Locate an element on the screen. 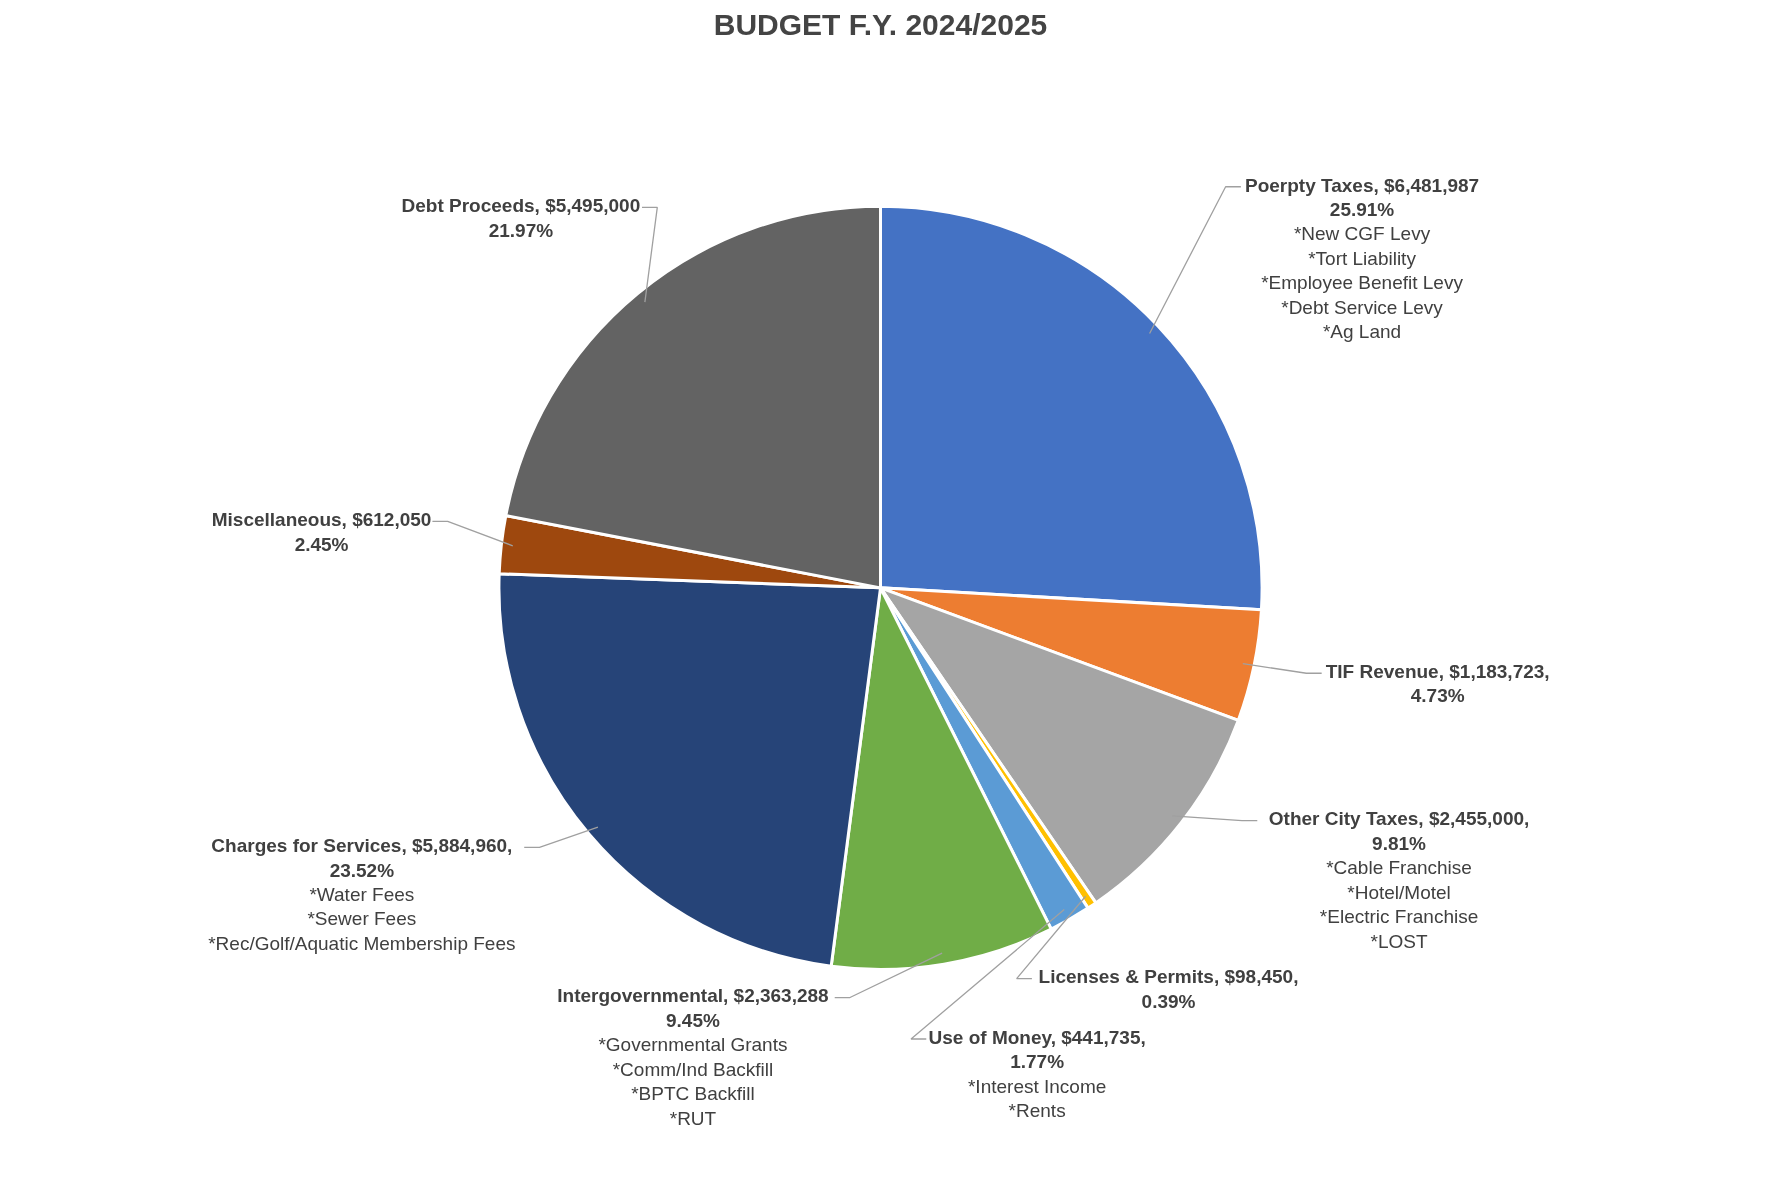  slice-label: TIF Revenue, $1,183,723, 4.73% is located at coordinates (1437, 684).